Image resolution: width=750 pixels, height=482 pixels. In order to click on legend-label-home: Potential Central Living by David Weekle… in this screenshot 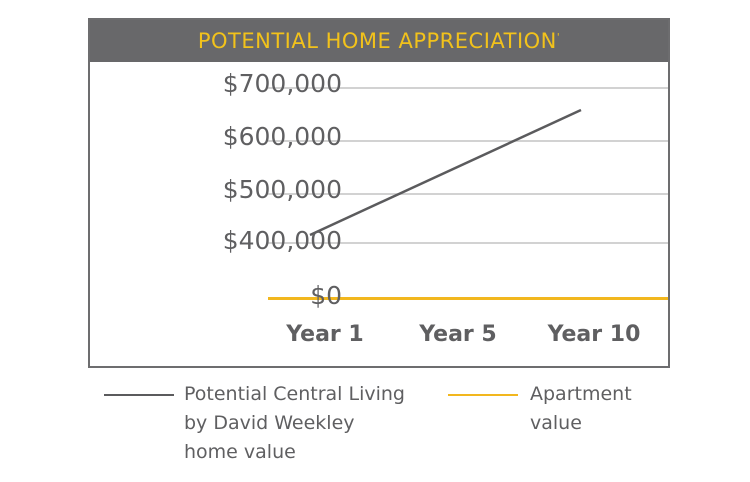, I will do `click(294, 423)`.